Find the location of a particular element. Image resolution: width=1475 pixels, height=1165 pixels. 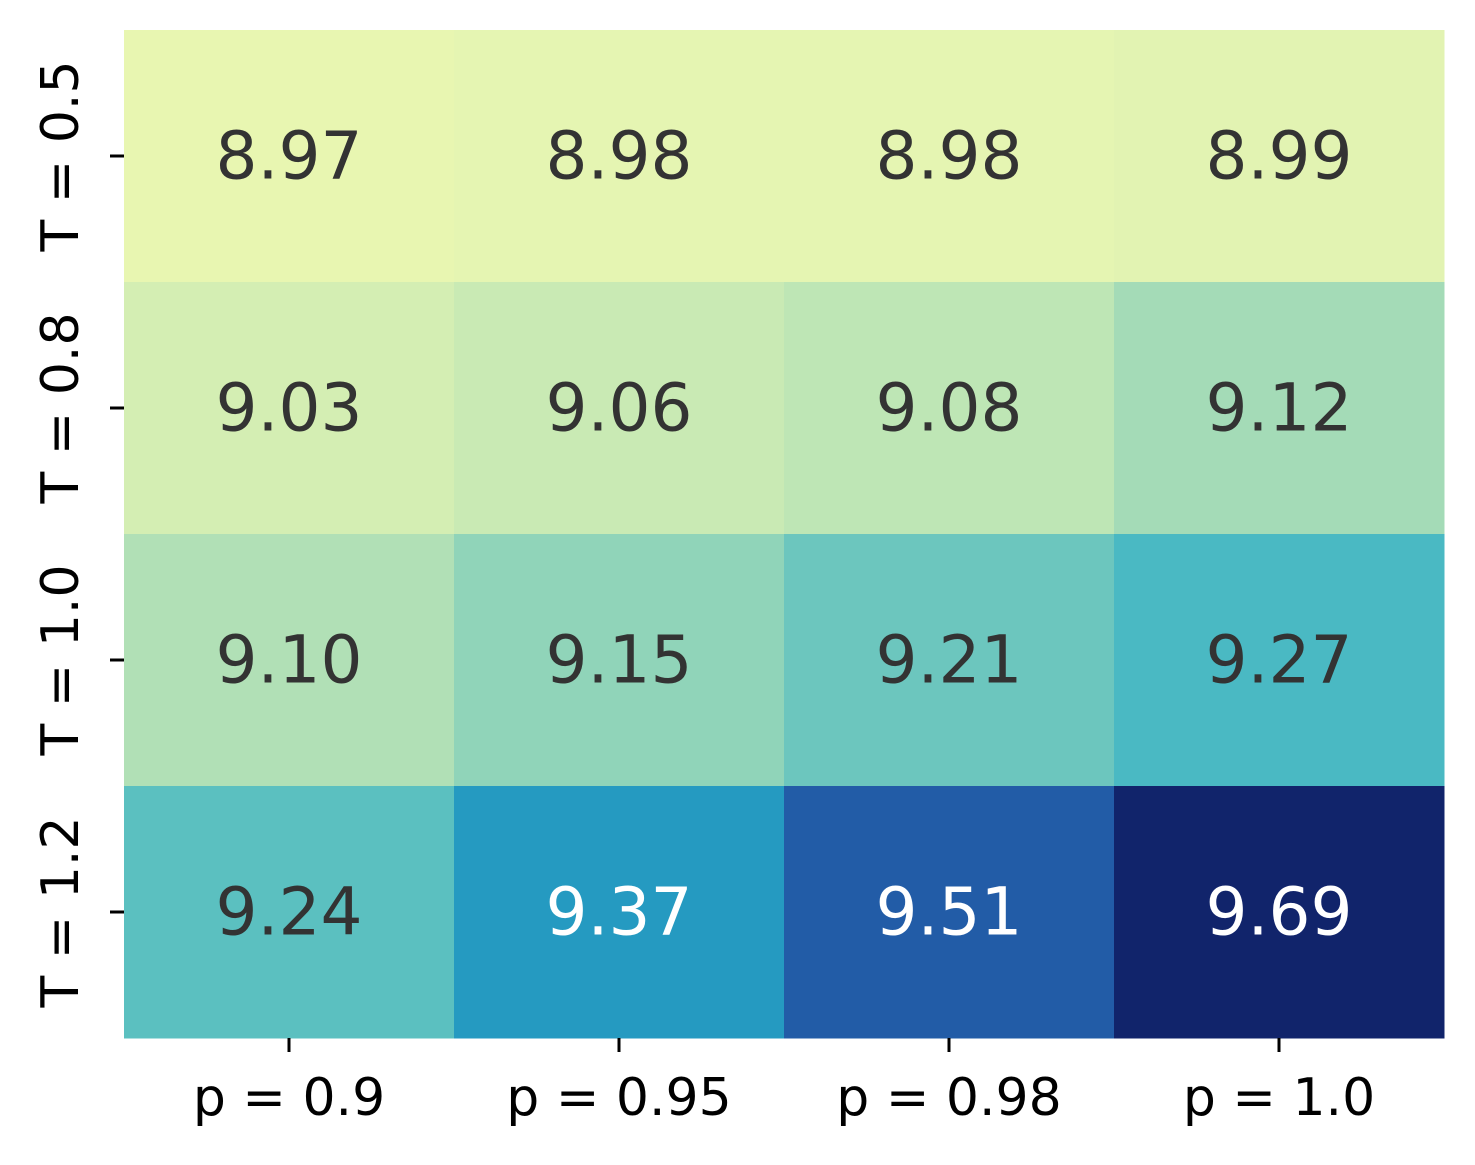

cell-value-label: 8.99 is located at coordinates (1279, 156).